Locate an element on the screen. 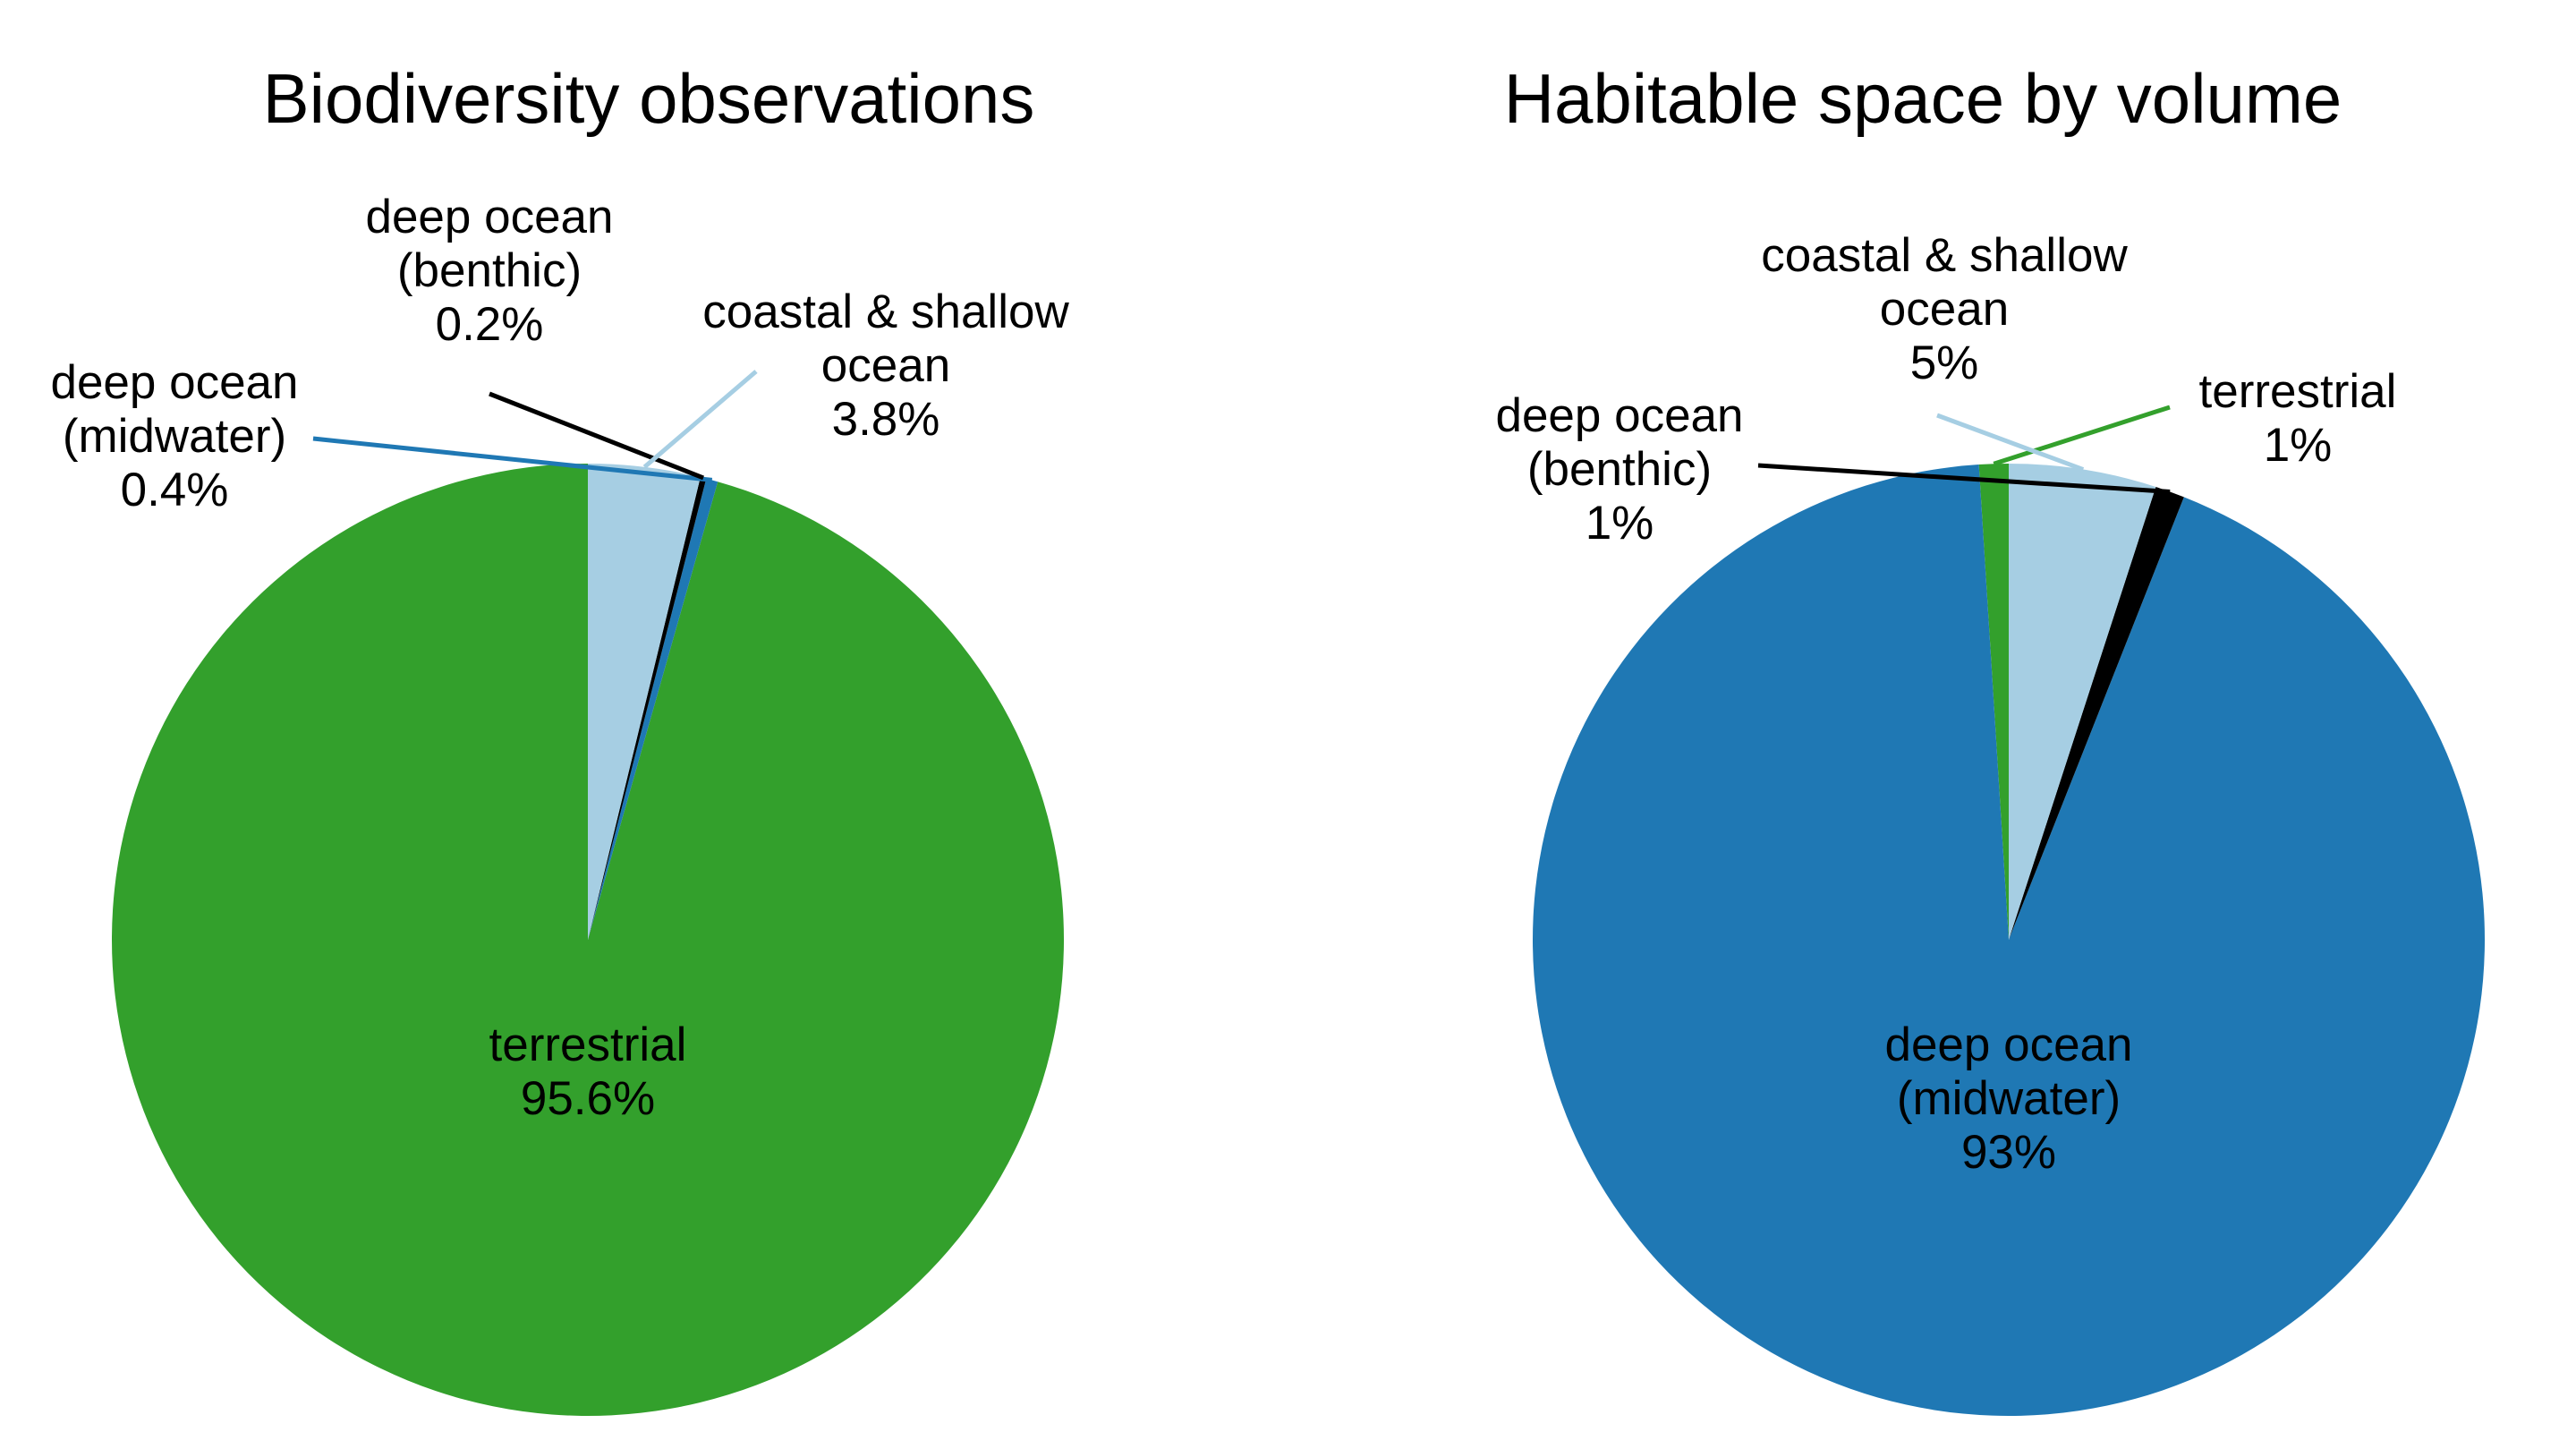 This screenshot has width=2576, height=1449. data-label-value: 3.8% is located at coordinates (886, 419).